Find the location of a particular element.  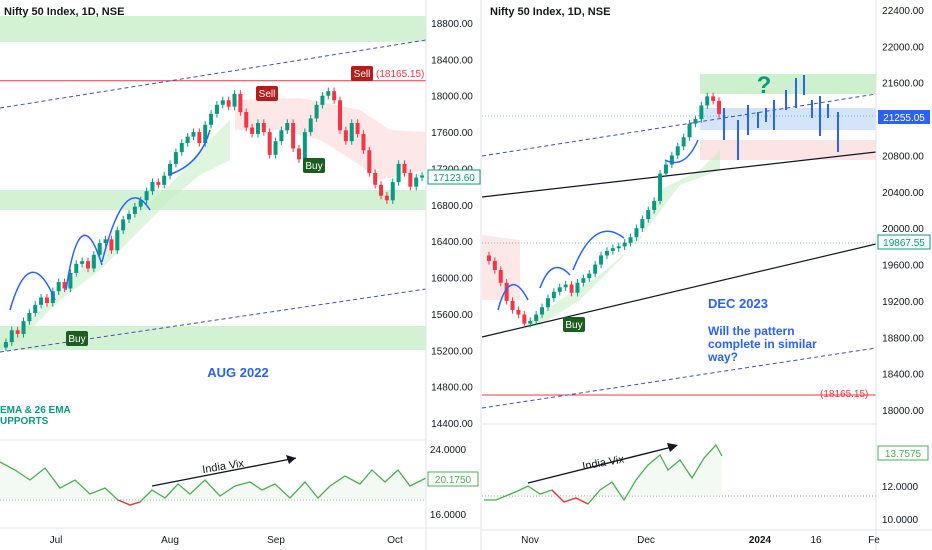

right-projection-arc is located at coordinates (598, 250).